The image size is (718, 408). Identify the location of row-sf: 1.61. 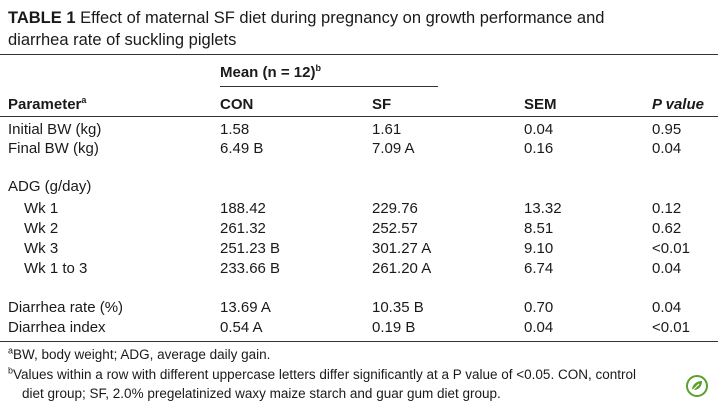
(387, 129).